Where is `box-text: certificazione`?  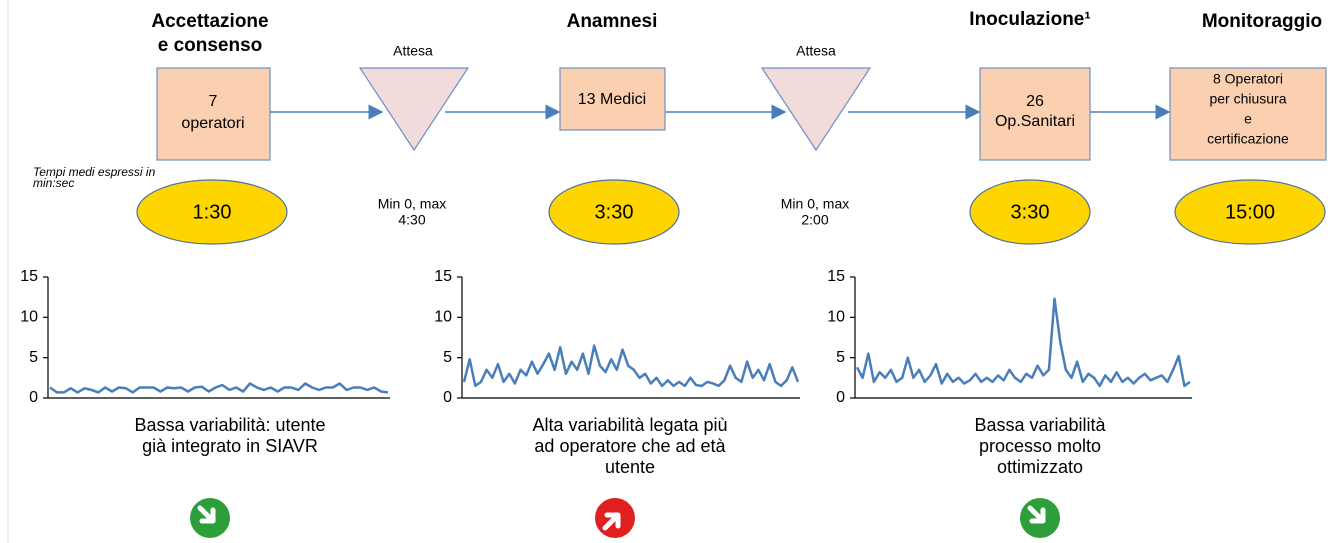 box-text: certificazione is located at coordinates (1248, 139).